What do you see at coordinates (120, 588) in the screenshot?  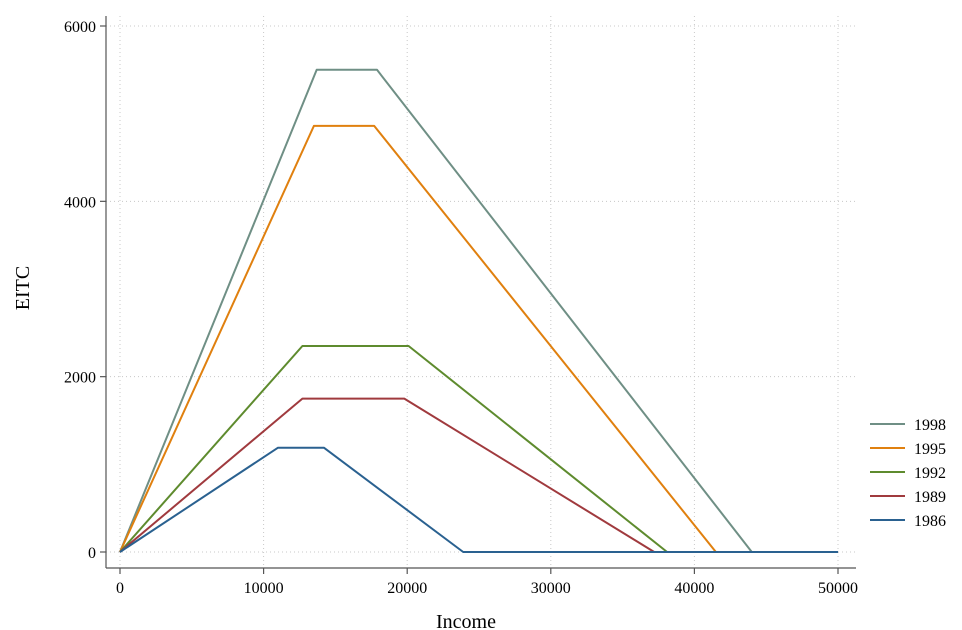 I see `x-tick-label: 0` at bounding box center [120, 588].